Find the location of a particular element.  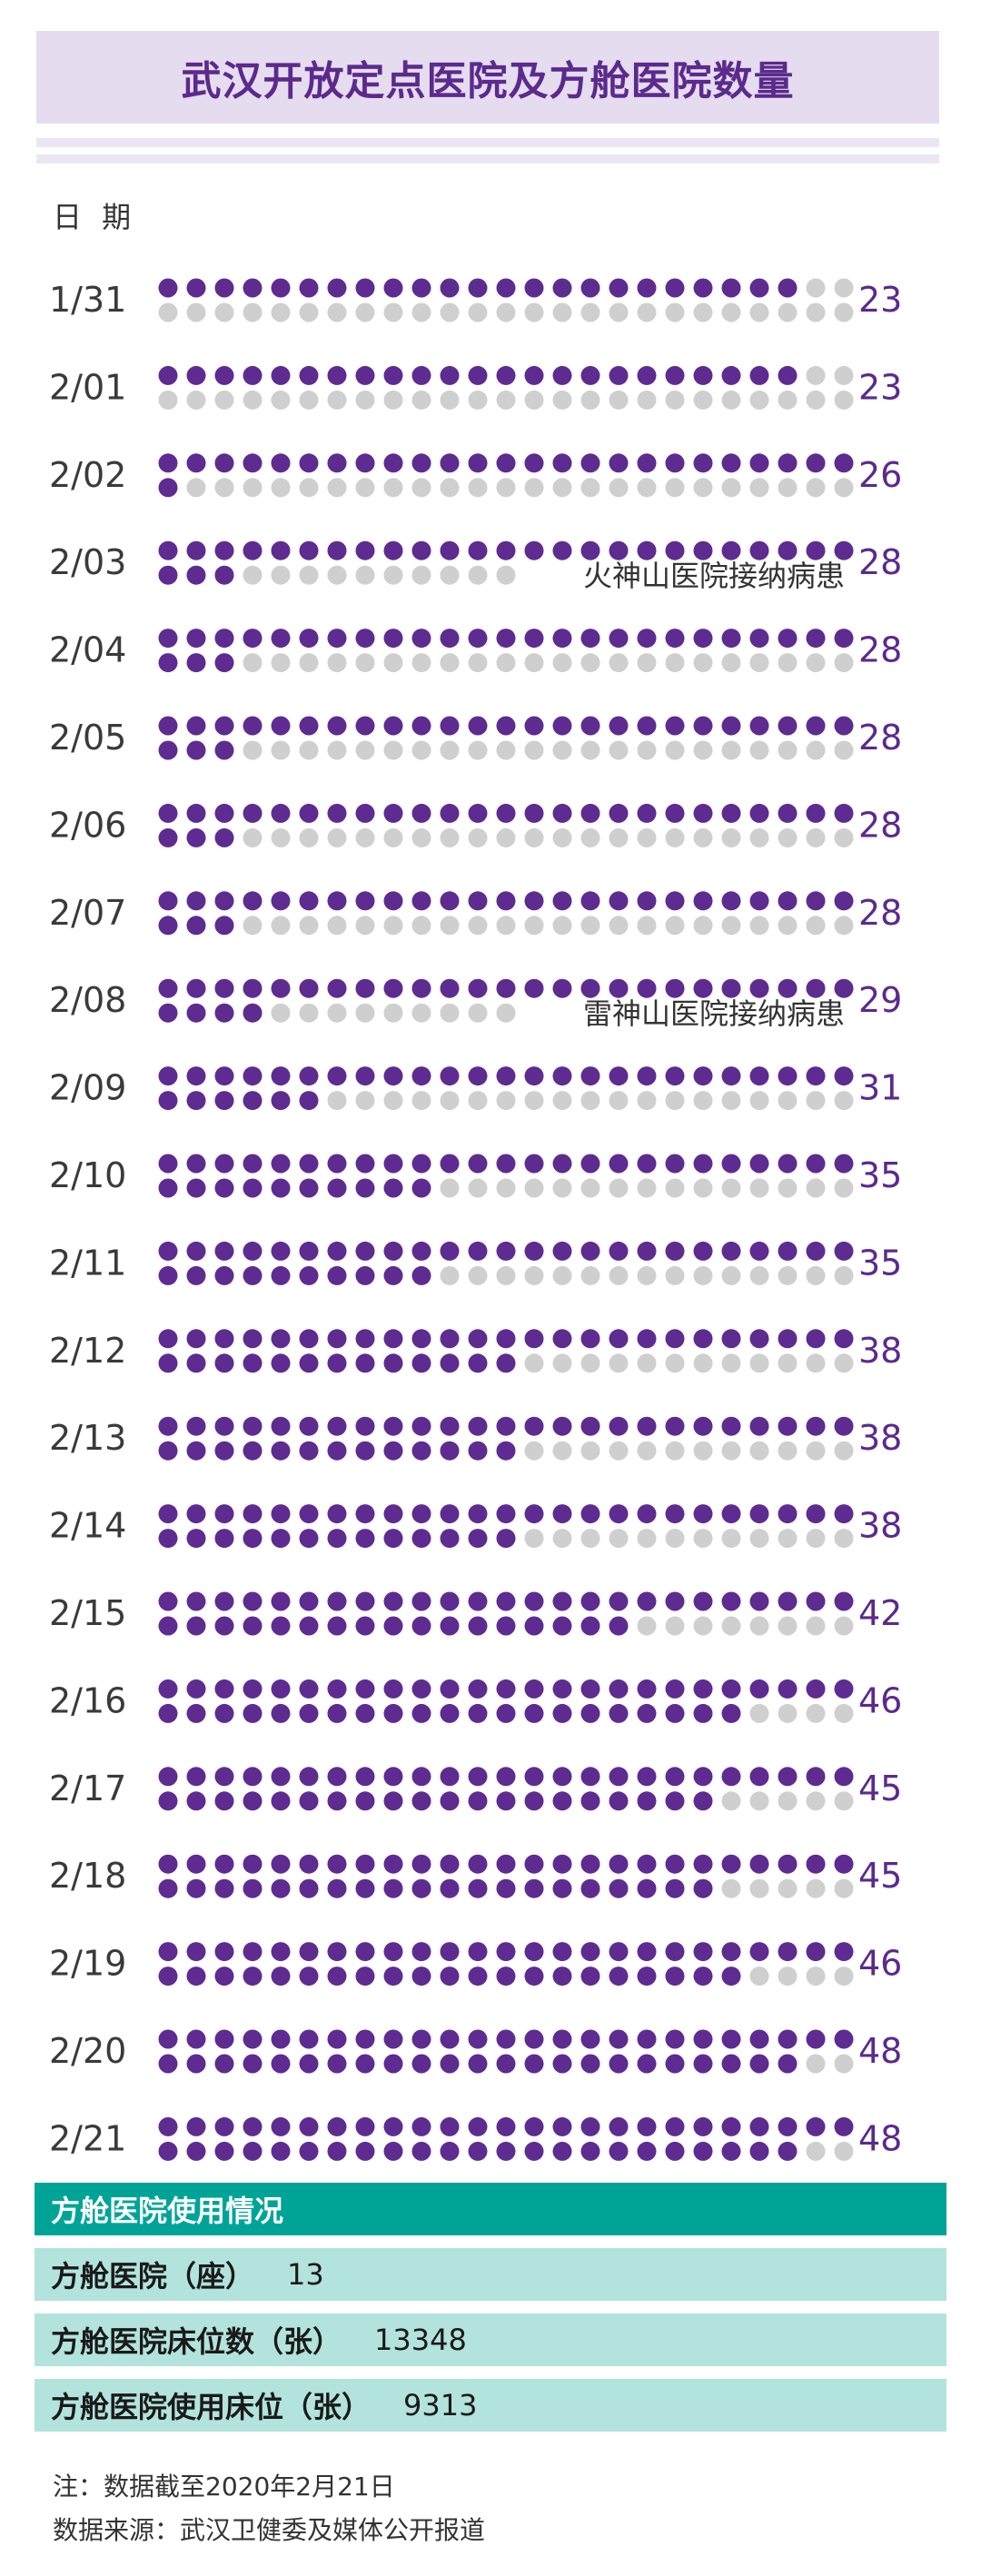

chart-row: 2/03 火神山医院接纳病患 28 is located at coordinates (475, 566).